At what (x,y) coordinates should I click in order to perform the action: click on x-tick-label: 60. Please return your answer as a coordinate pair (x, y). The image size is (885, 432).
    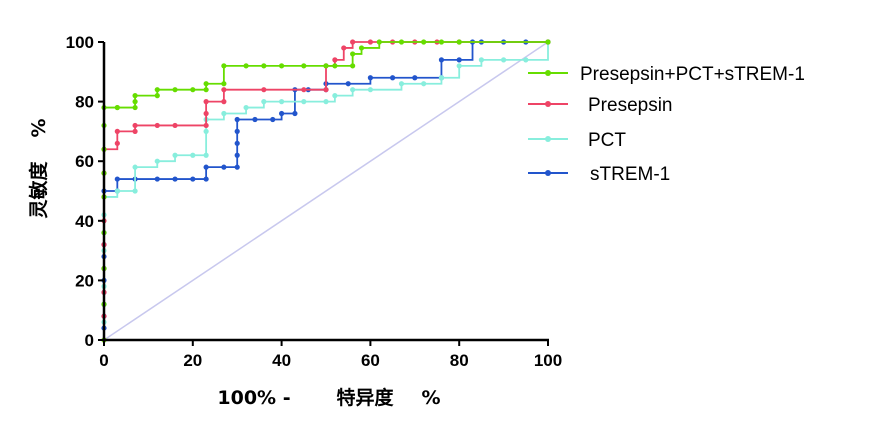
    Looking at the image, I should click on (370, 360).